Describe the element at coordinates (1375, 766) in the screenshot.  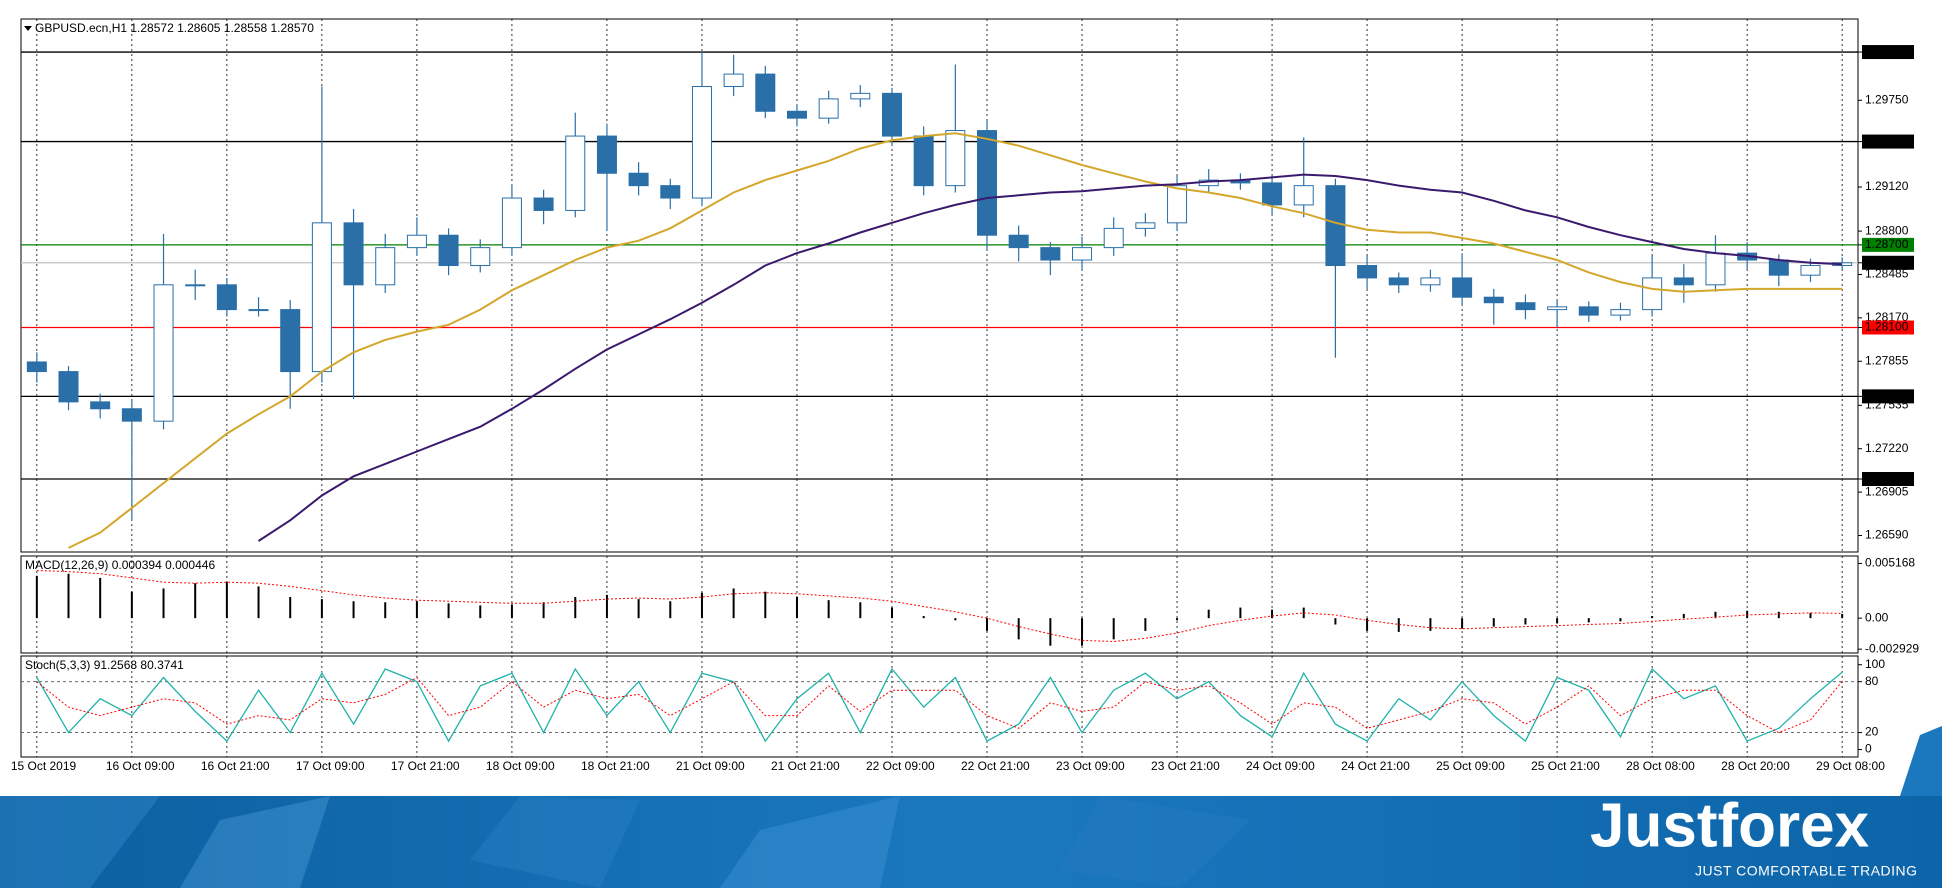
I see `x-tick-label: 24 Oct 21:00` at that location.